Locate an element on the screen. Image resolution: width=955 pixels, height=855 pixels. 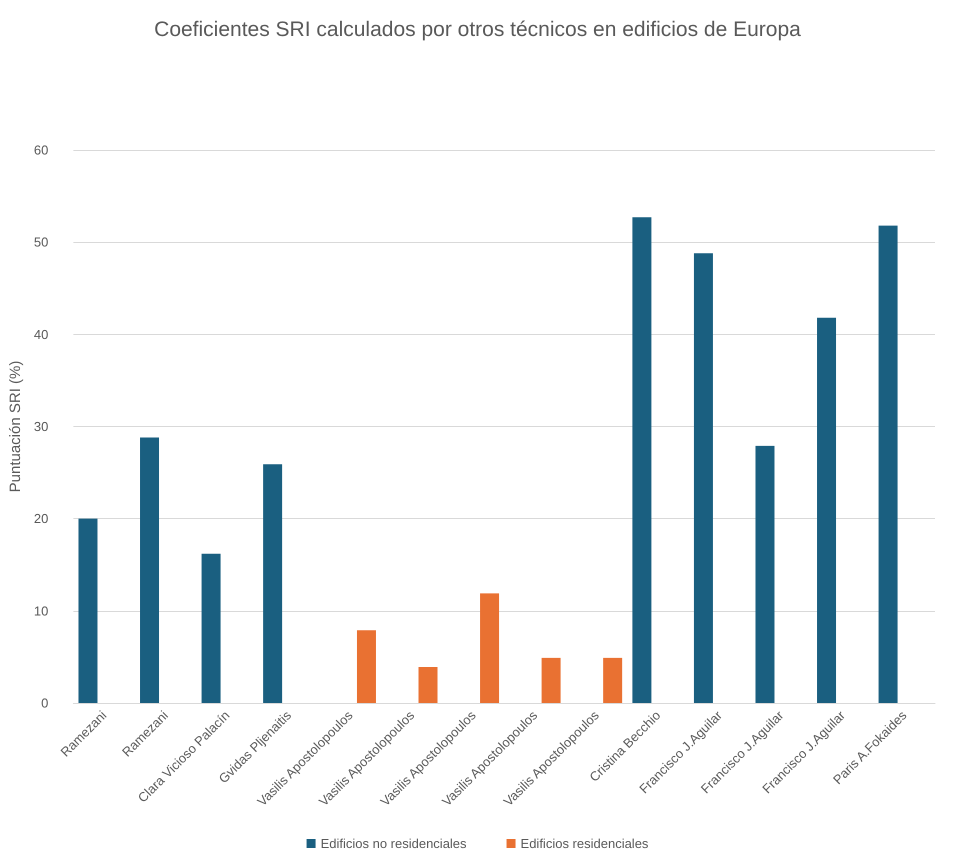
y-tick-label: 40 is located at coordinates (41, 334).